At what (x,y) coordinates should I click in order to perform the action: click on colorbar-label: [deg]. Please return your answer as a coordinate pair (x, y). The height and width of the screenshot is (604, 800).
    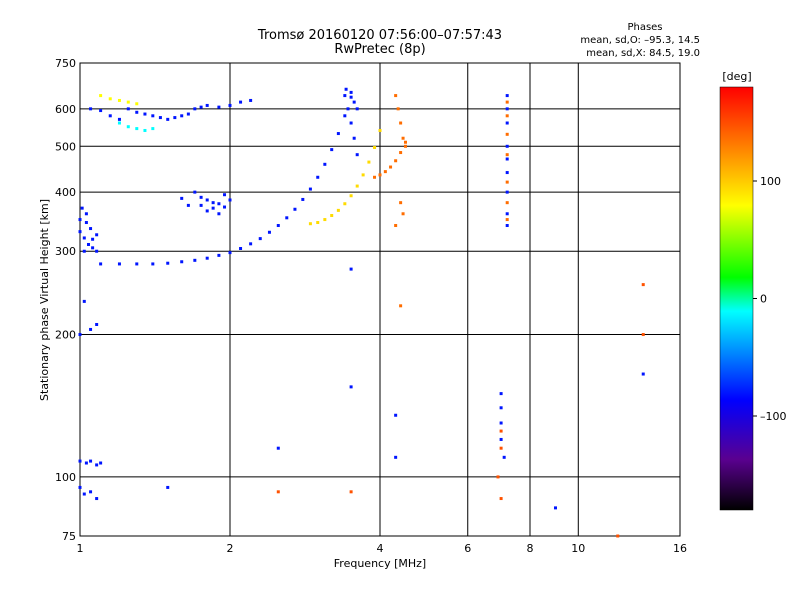
    Looking at the image, I should click on (736, 76).